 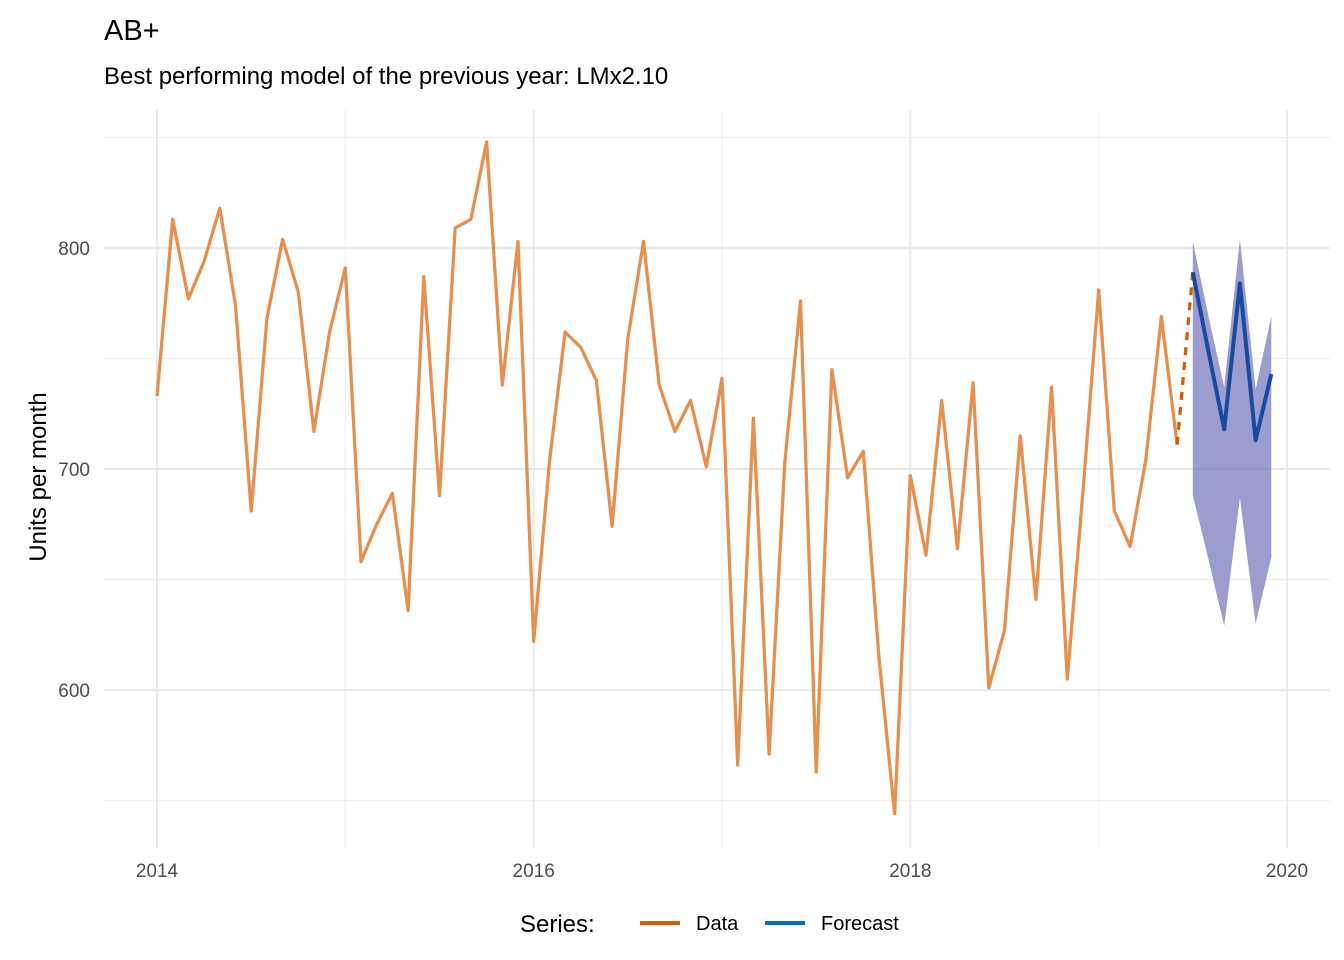 I want to click on x-tick-label: 2014, so click(x=157, y=871).